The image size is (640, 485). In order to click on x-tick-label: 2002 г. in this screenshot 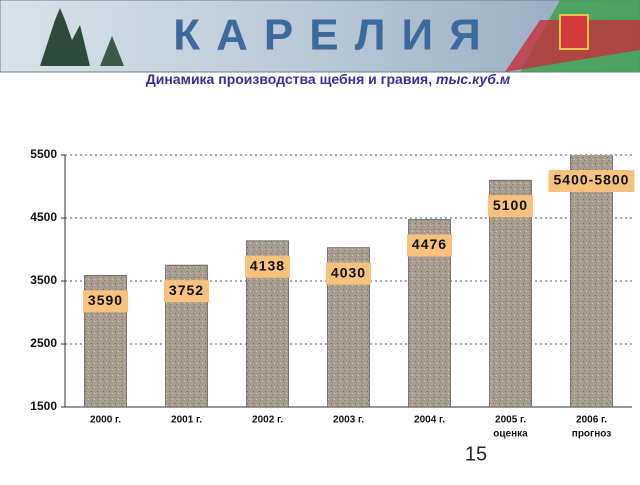, I will do `click(267, 420)`.